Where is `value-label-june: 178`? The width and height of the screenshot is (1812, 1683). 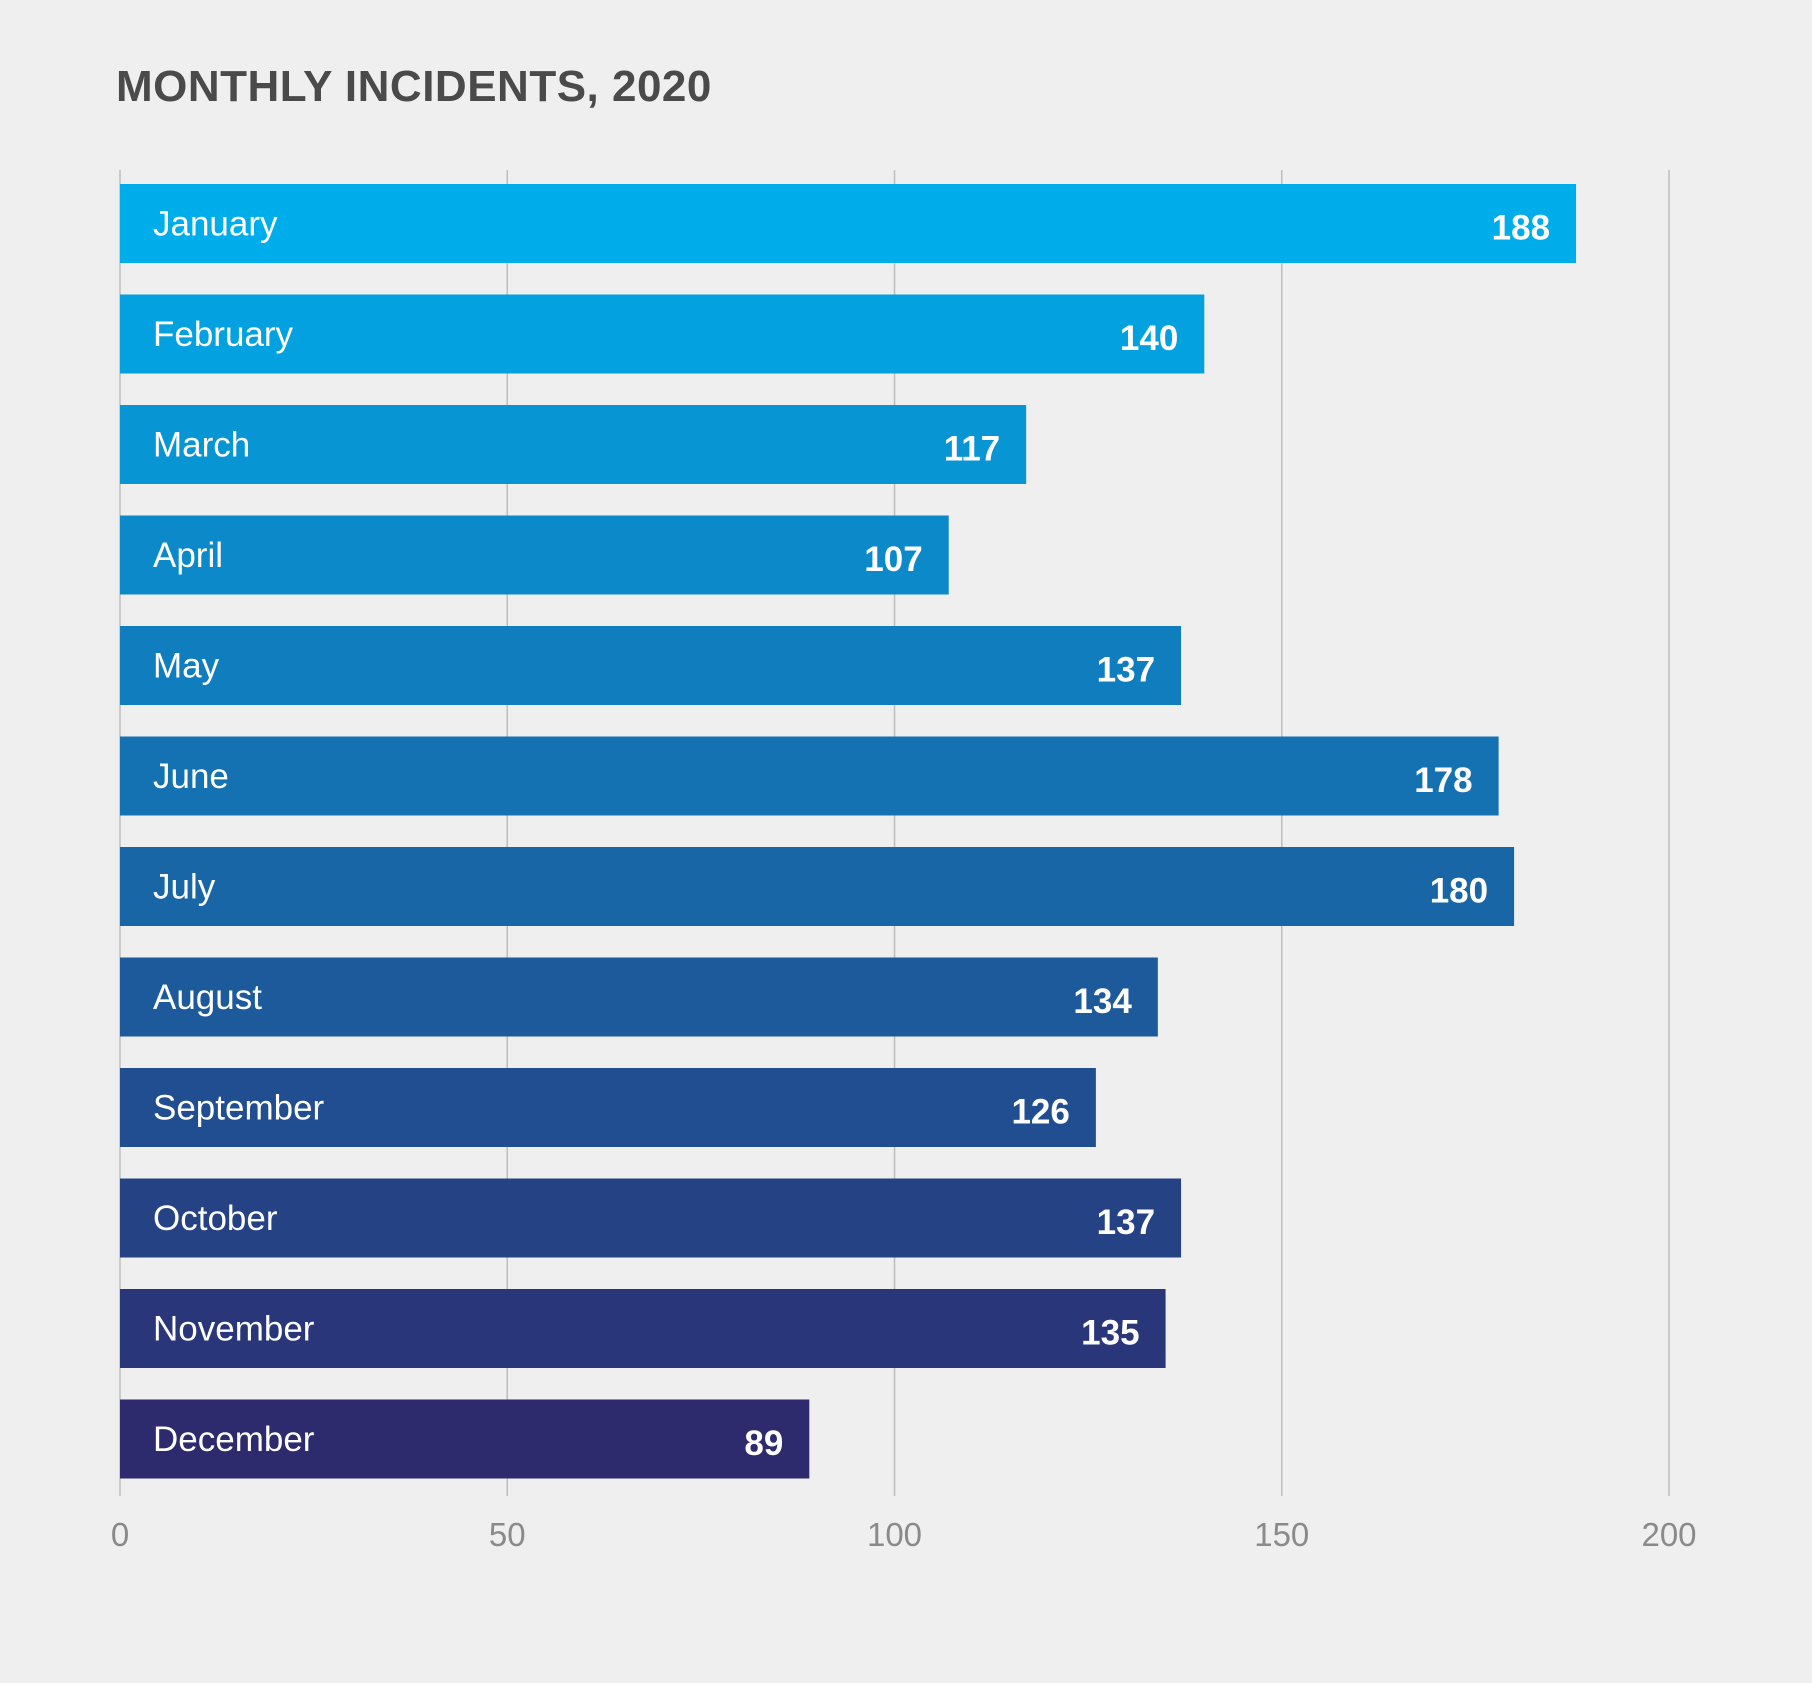 value-label-june: 178 is located at coordinates (1443, 780).